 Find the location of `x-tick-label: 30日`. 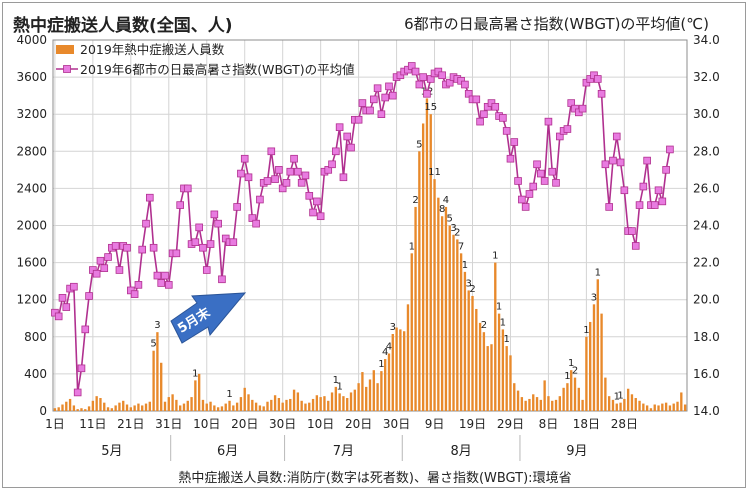

x-tick-label: 30日 is located at coordinates (282, 424).